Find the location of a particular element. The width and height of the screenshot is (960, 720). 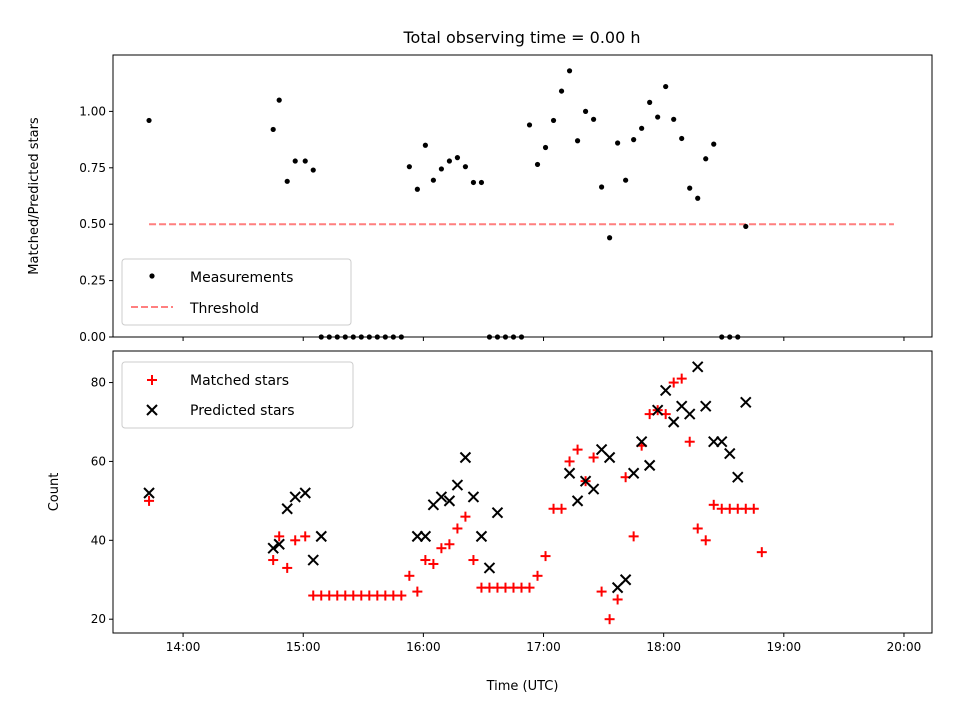

legend: Matched stars Predicted stars is located at coordinates (237, 395).